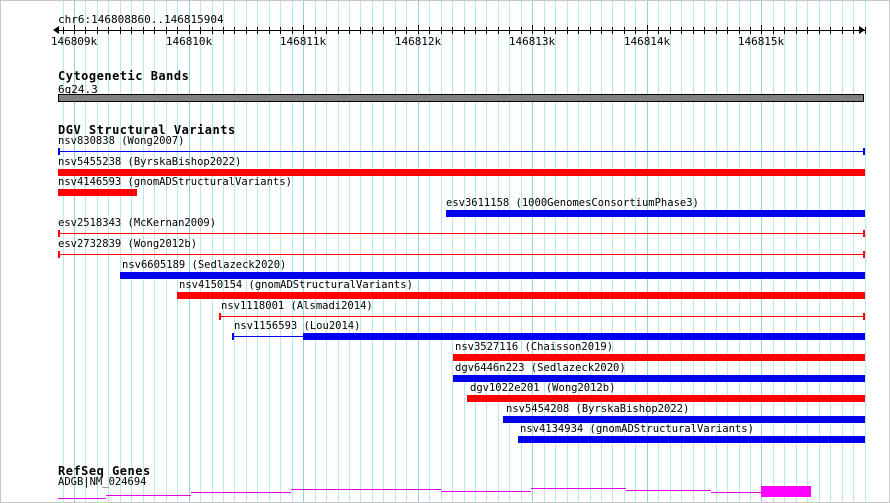 The width and height of the screenshot is (890, 503). I want to click on variant-label: nsv5455238 (ByrskaBishop2022), so click(150, 161).